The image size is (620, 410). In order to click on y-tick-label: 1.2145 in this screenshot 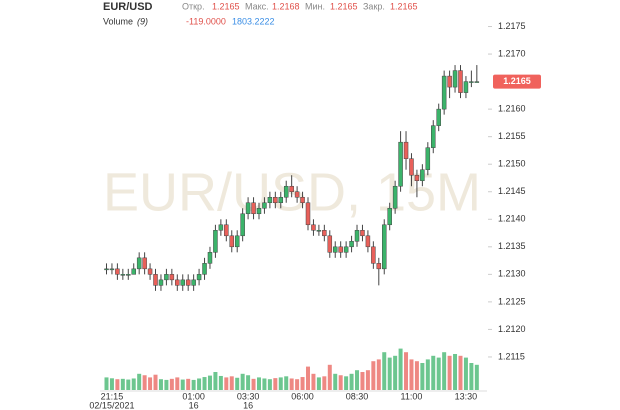, I will do `click(512, 191)`.